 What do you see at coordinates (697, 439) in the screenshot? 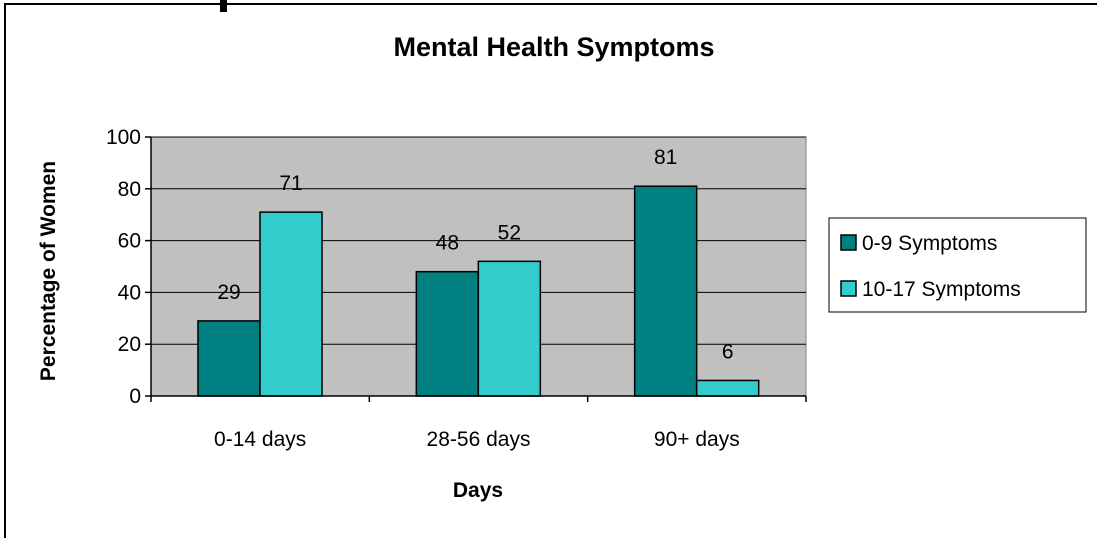
I see `x-tick-label: 90+ days` at bounding box center [697, 439].